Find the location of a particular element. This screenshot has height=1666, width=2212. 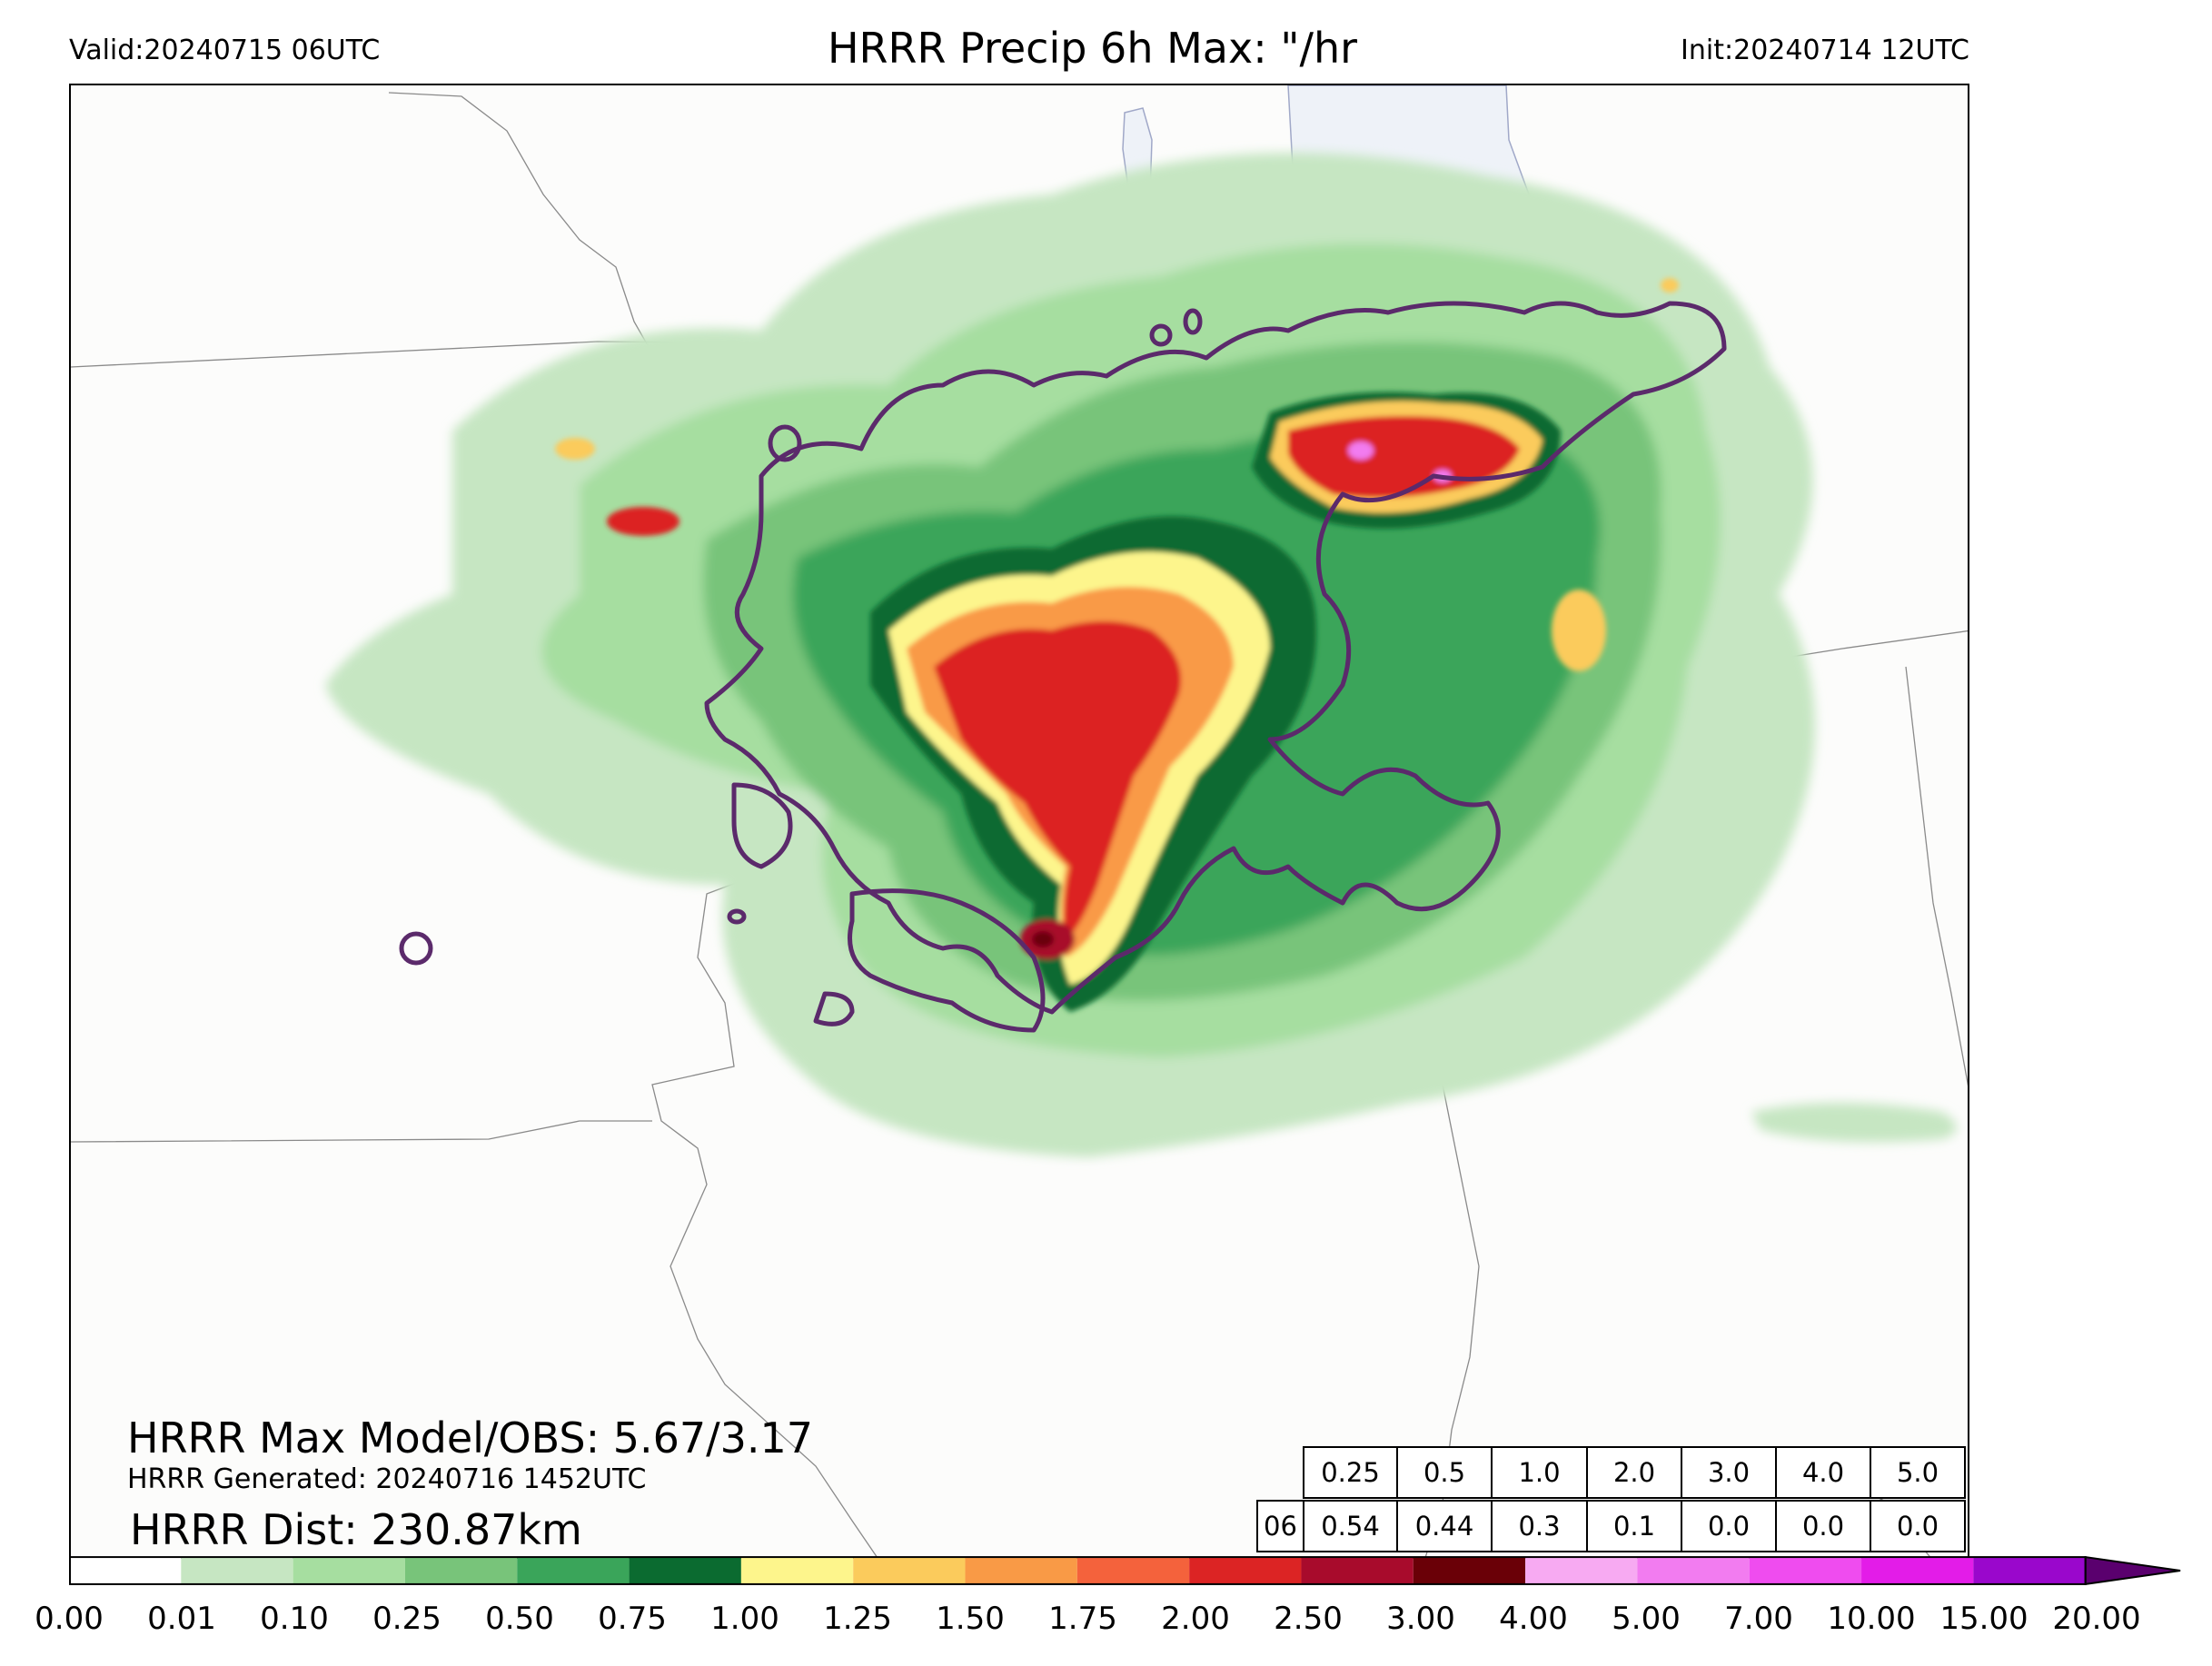

colorbar-tick-label: 0.25 is located at coordinates (406, 1619).